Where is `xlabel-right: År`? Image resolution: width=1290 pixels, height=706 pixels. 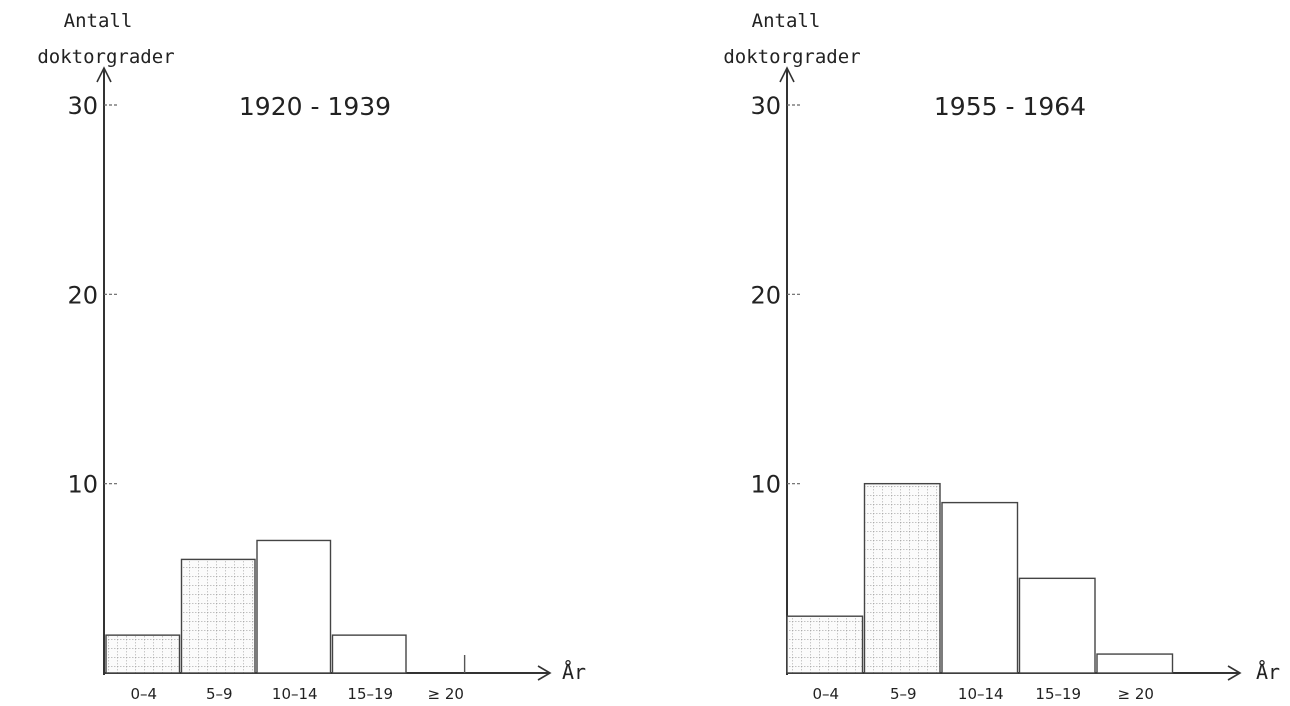 xlabel-right: År is located at coordinates (1268, 672).